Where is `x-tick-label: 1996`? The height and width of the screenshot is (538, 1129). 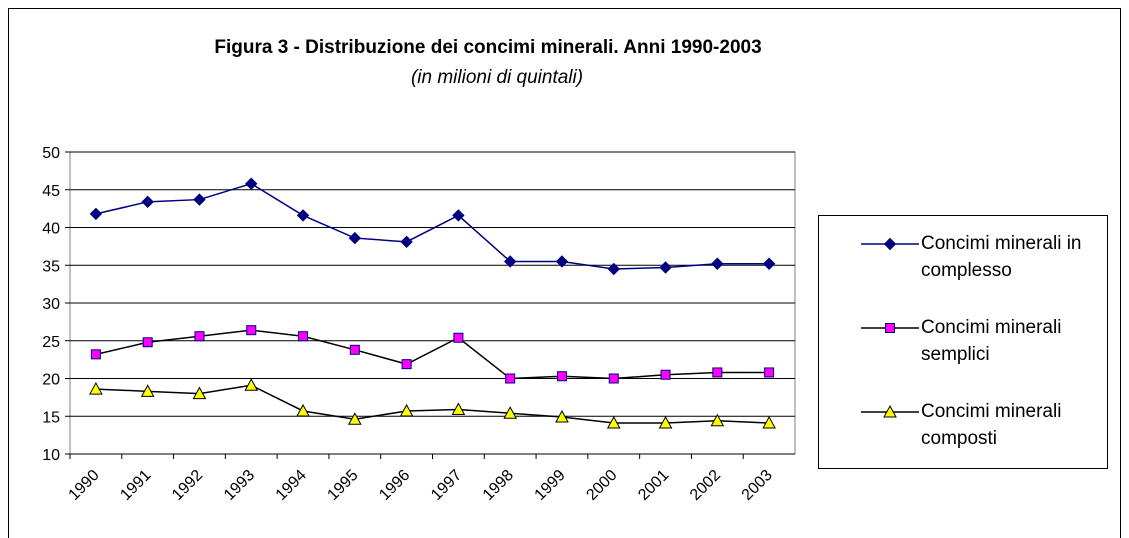 x-tick-label: 1996 is located at coordinates (394, 485).